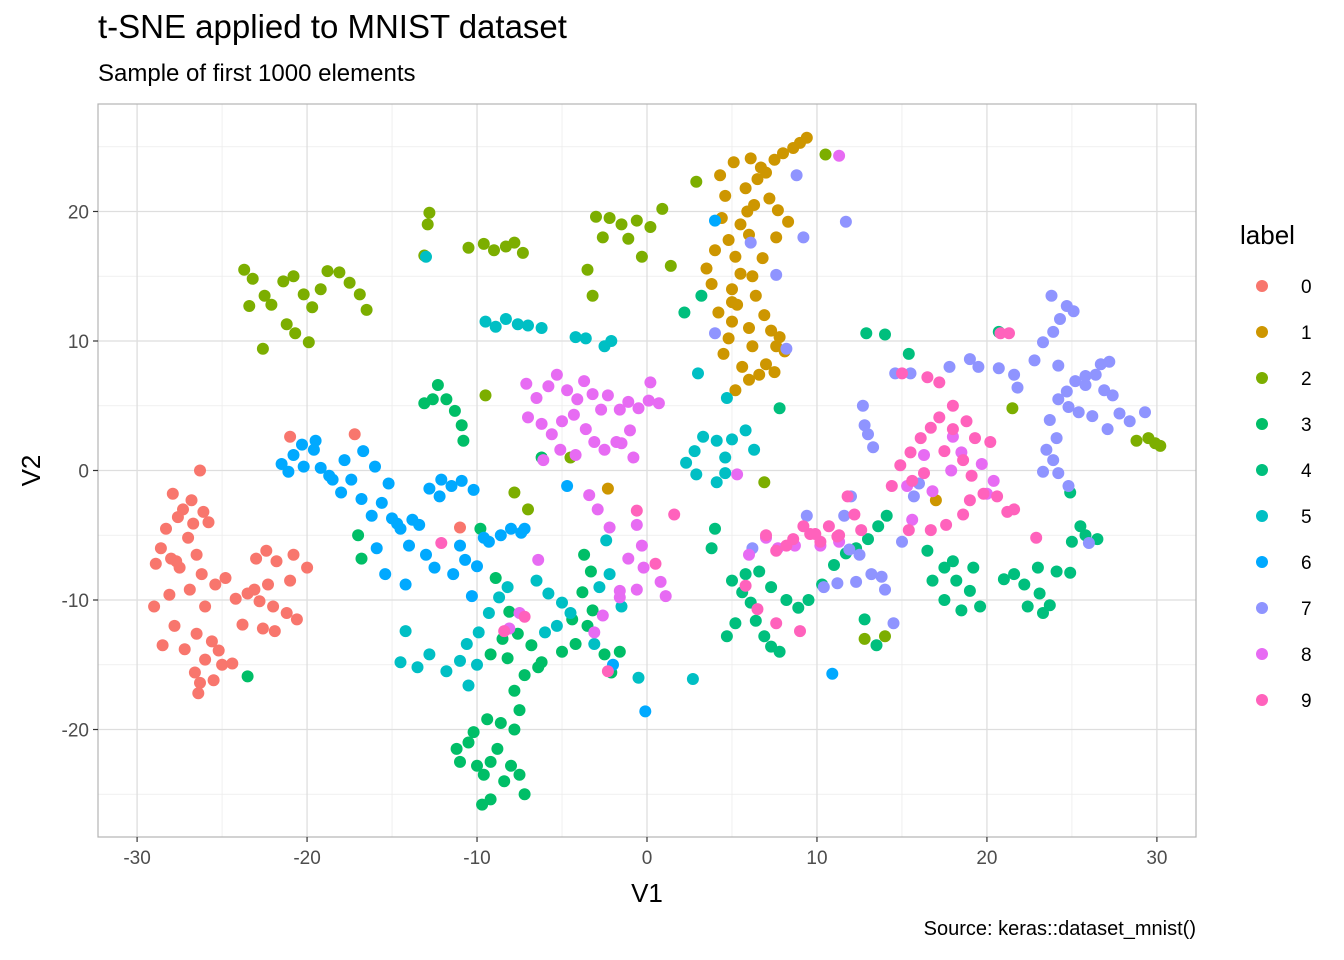 Image resolution: width=1344 pixels, height=960 pixels. Describe the element at coordinates (1306, 471) in the screenshot. I see `legend-label-4: 4` at that location.